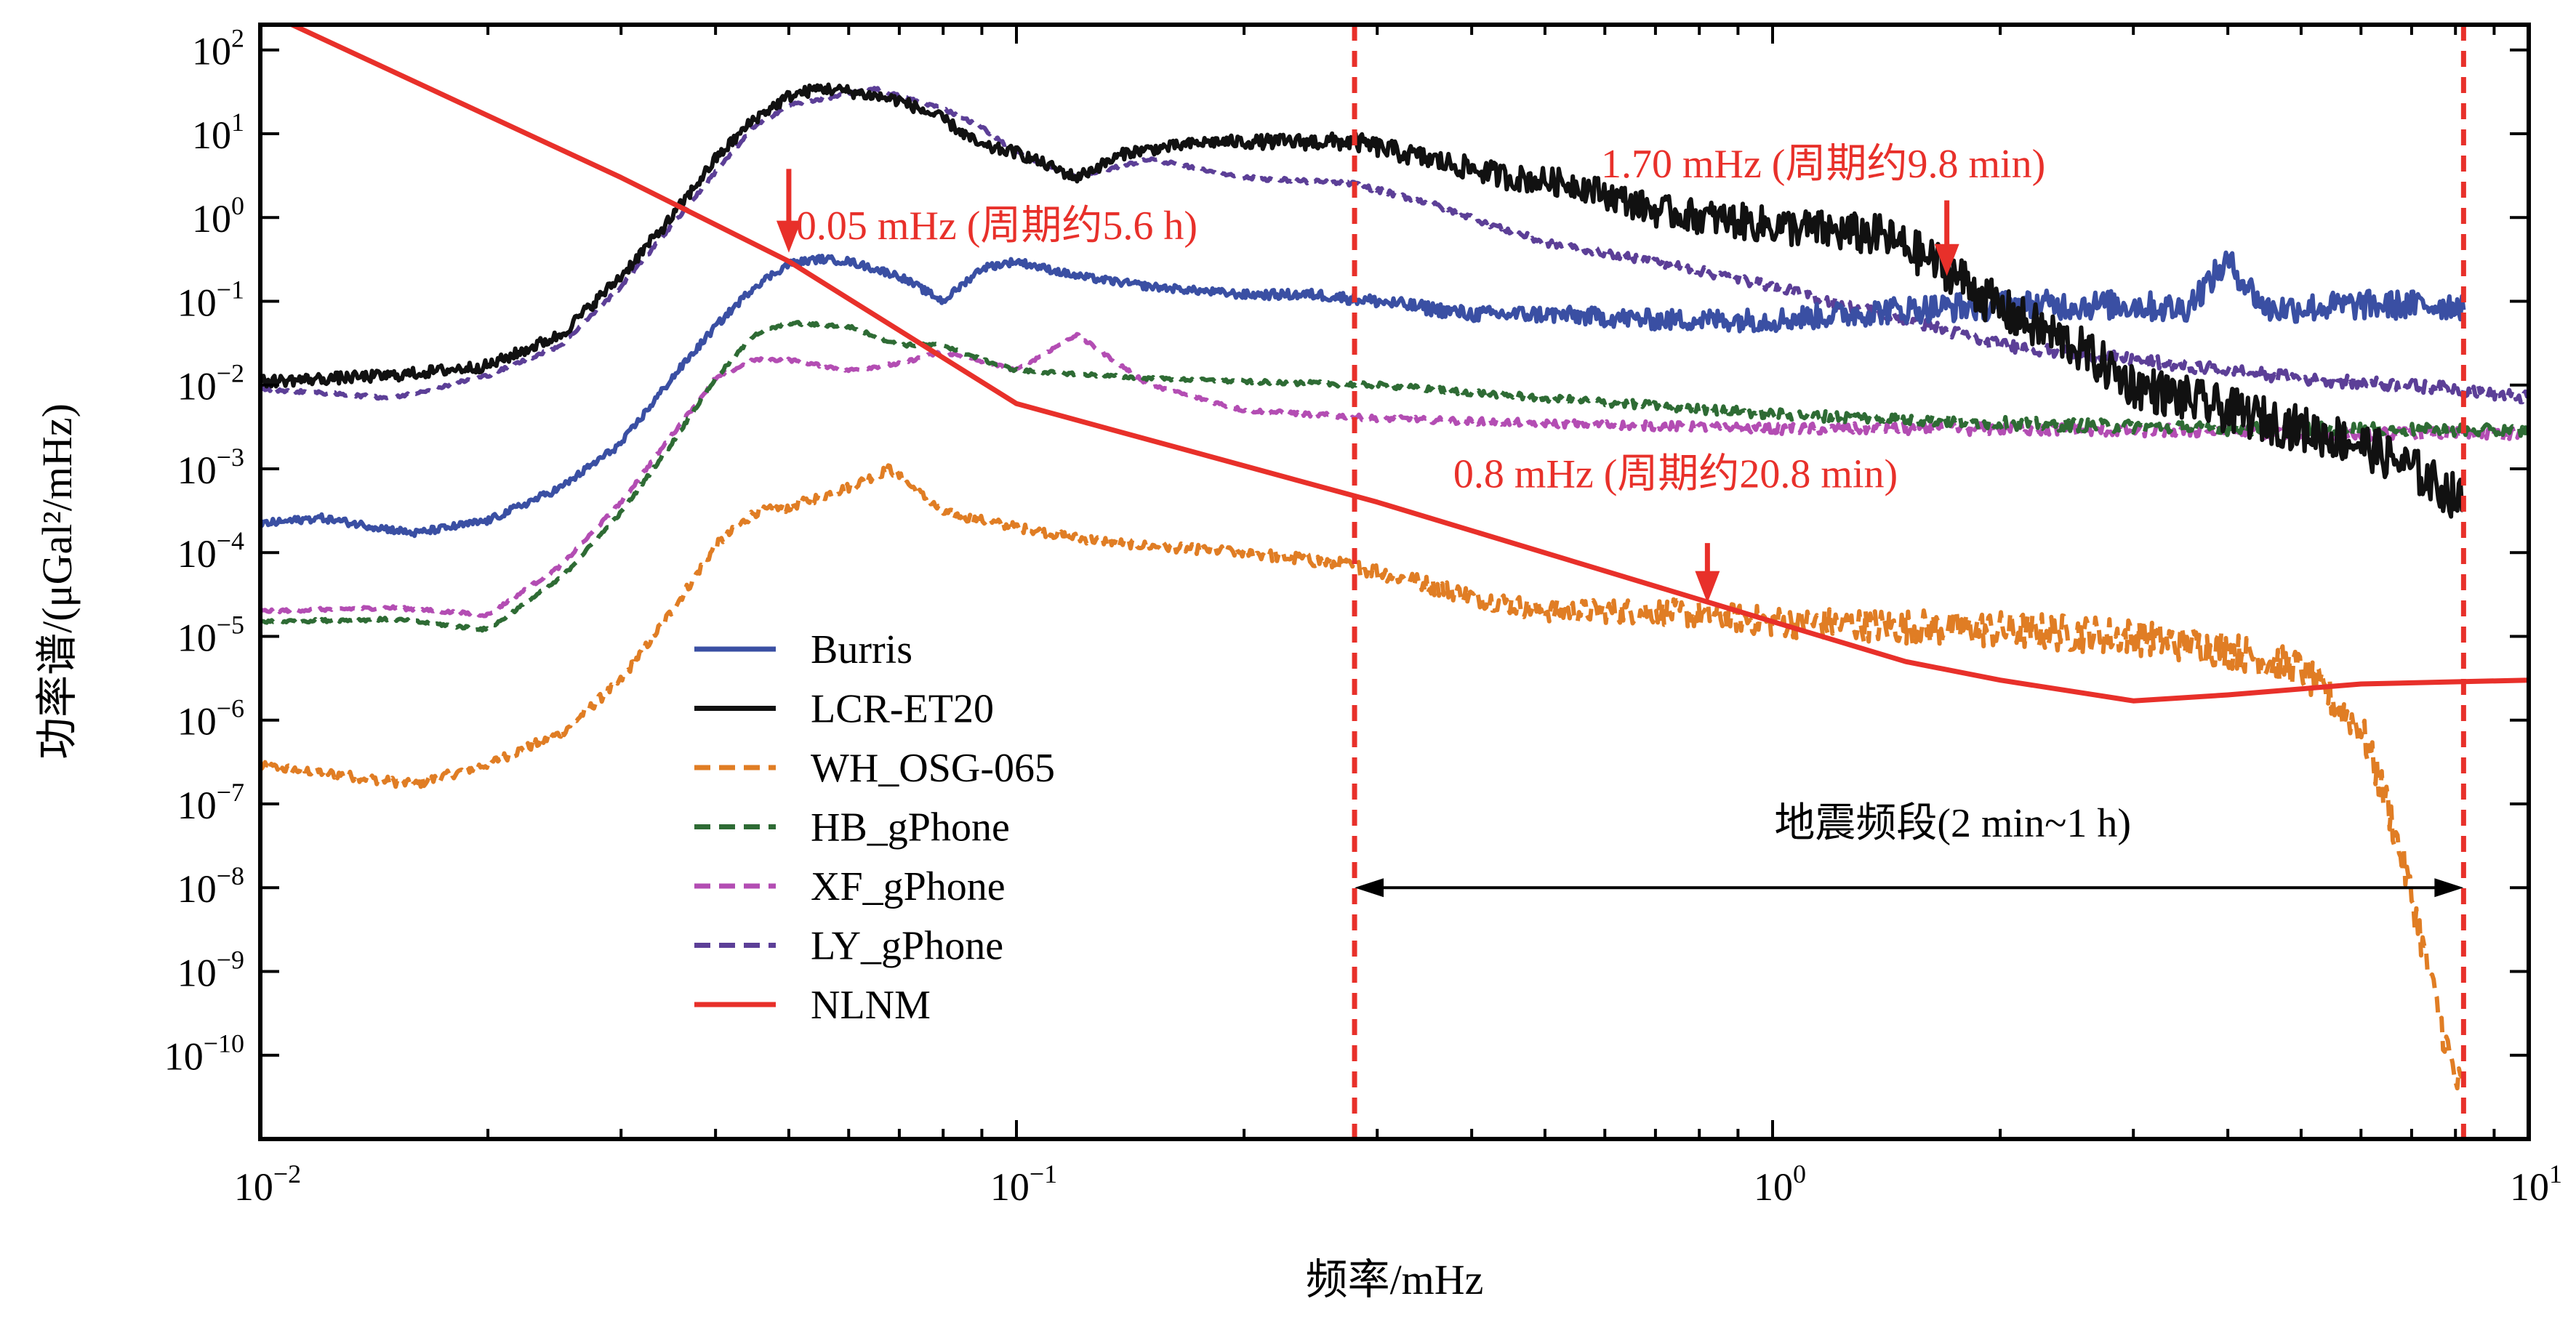  Describe the element at coordinates (1780, 1184) in the screenshot. I see `x-tick-label: 10⁰` at that location.